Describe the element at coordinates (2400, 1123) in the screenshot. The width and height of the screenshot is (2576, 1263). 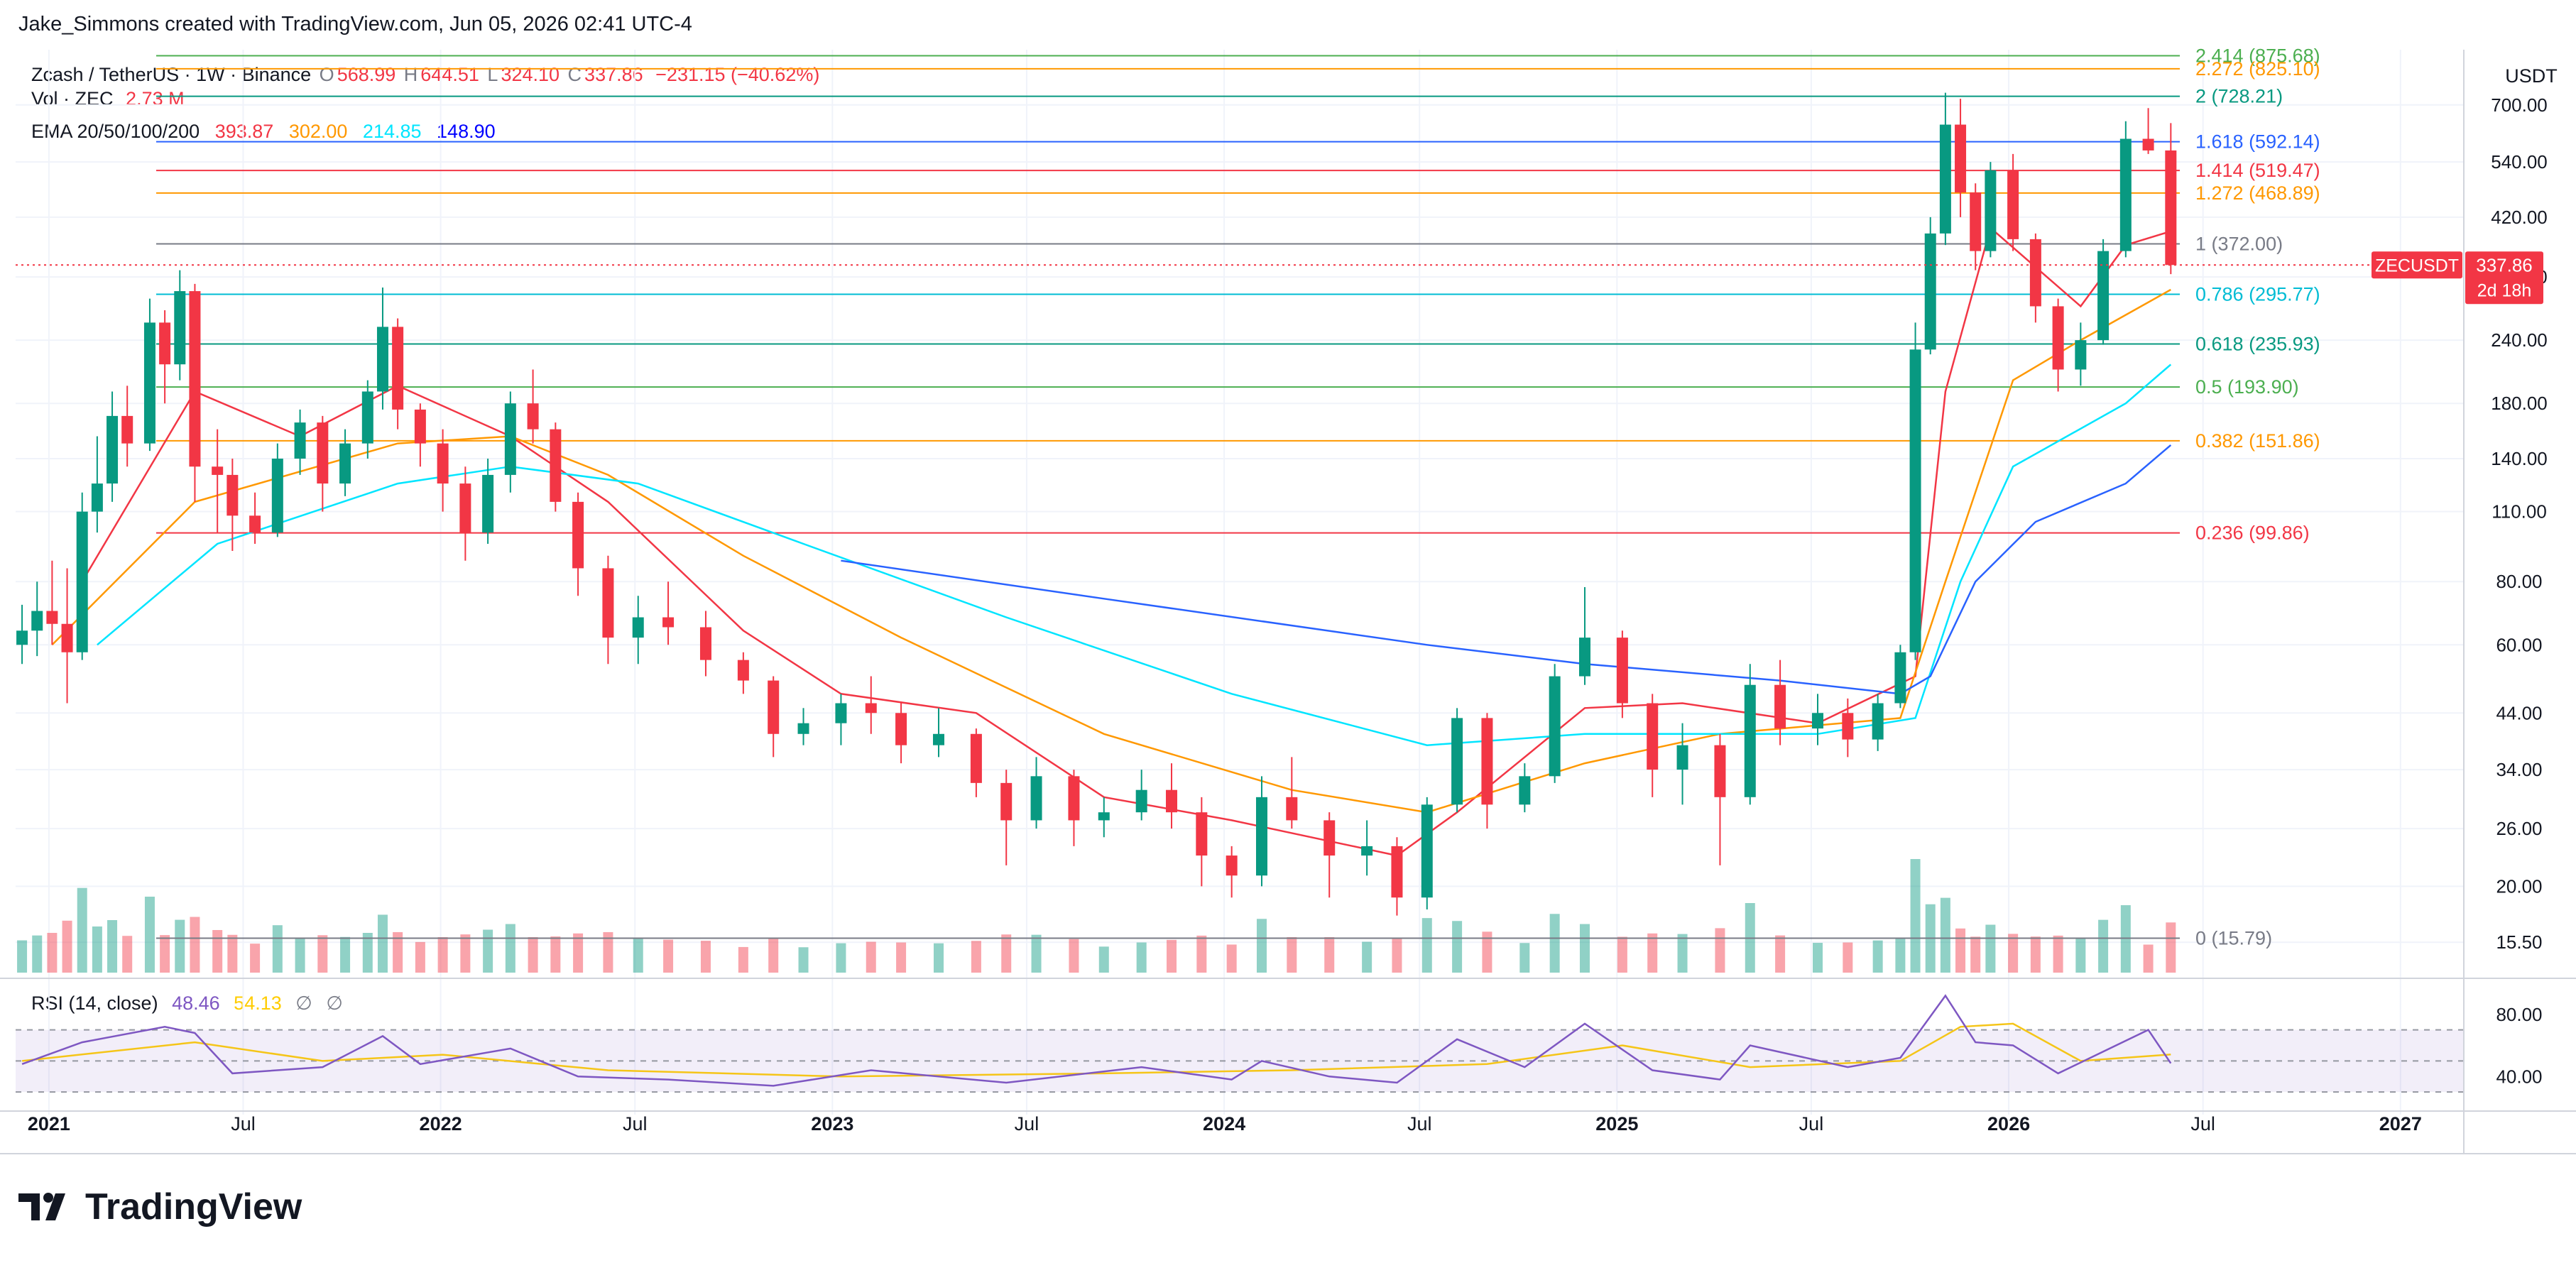
I see `time-tick-label: 2027` at that location.